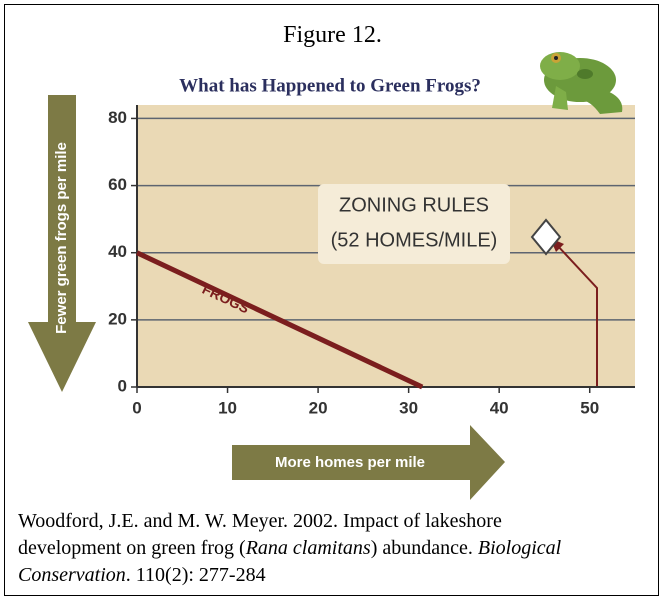 This screenshot has width=665, height=602. What do you see at coordinates (424, 548) in the screenshot?
I see `citation-text: ) abundance.` at bounding box center [424, 548].